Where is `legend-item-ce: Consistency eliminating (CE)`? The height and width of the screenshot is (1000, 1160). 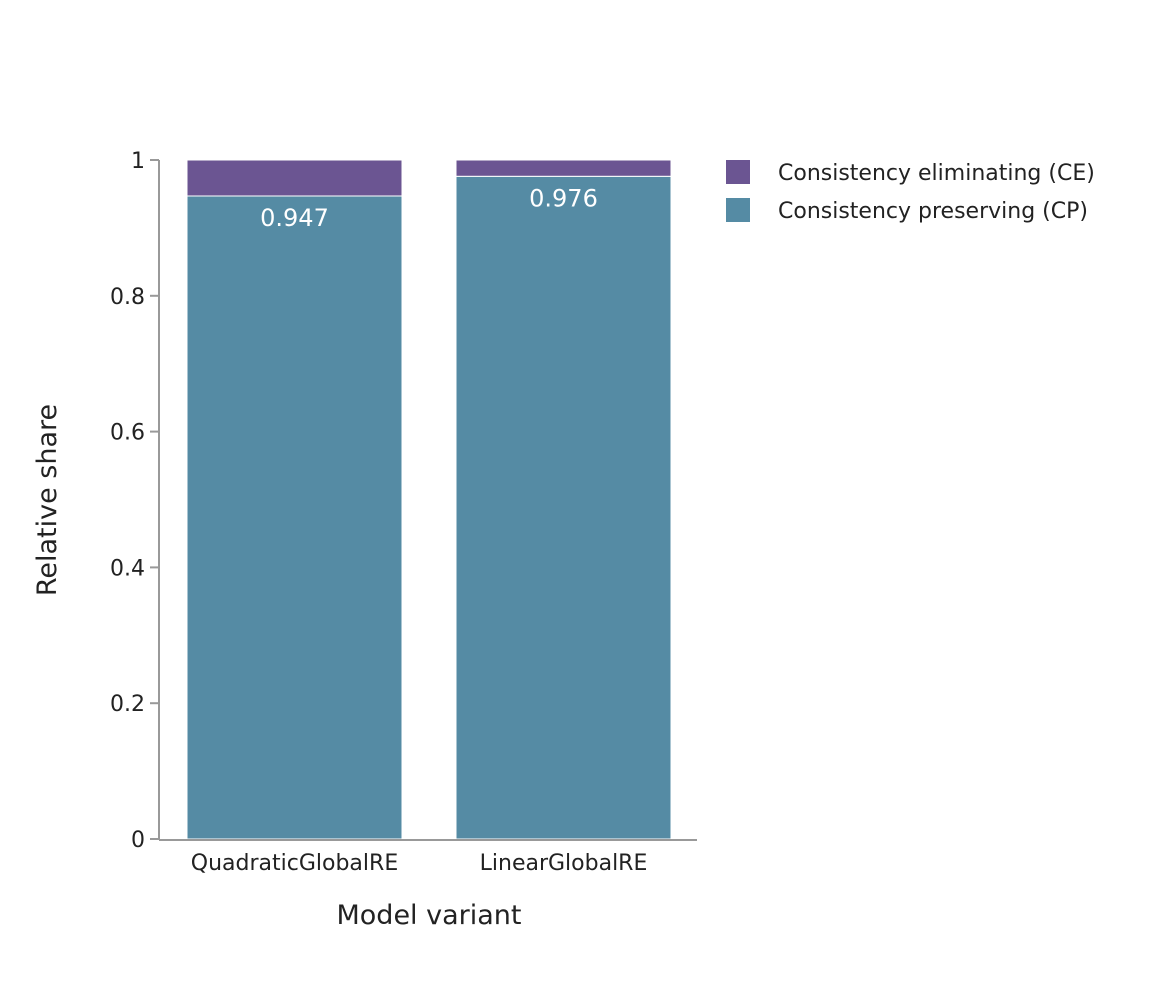
legend-item-ce: Consistency eliminating (CE) is located at coordinates (910, 173).